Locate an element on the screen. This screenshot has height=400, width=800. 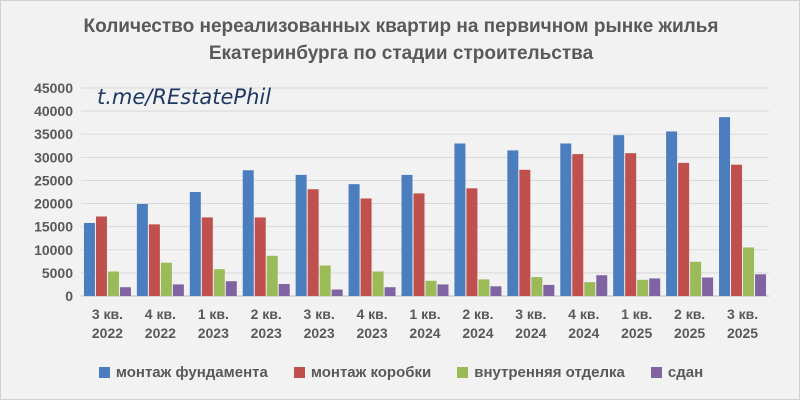
y-tick-label: 5000 is located at coordinates (57, 273).